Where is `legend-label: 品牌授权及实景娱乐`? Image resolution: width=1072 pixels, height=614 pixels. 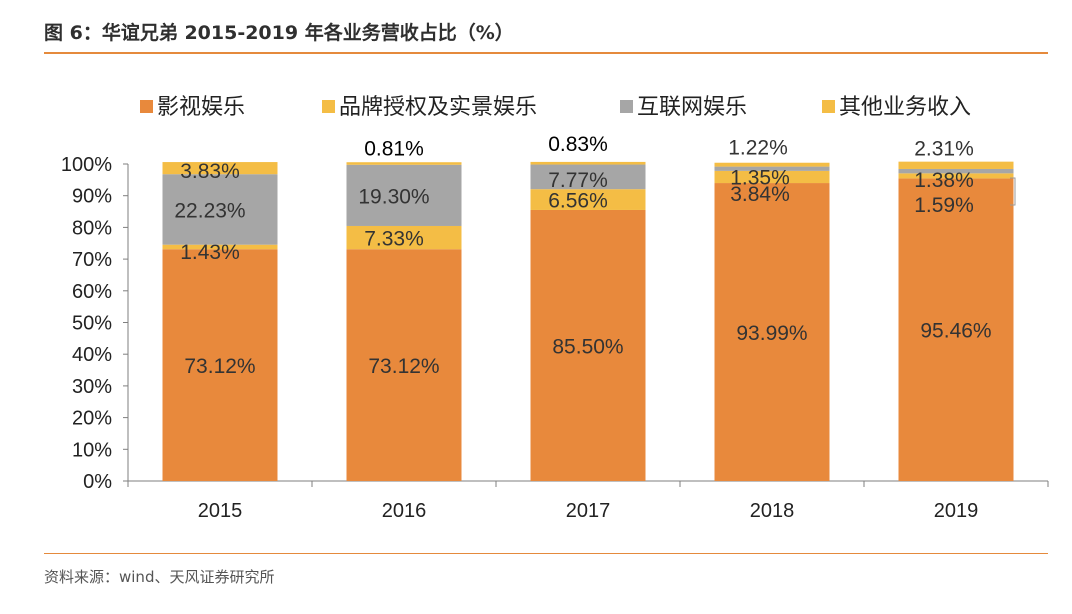 legend-label: 品牌授权及实景娱乐 is located at coordinates (438, 107).